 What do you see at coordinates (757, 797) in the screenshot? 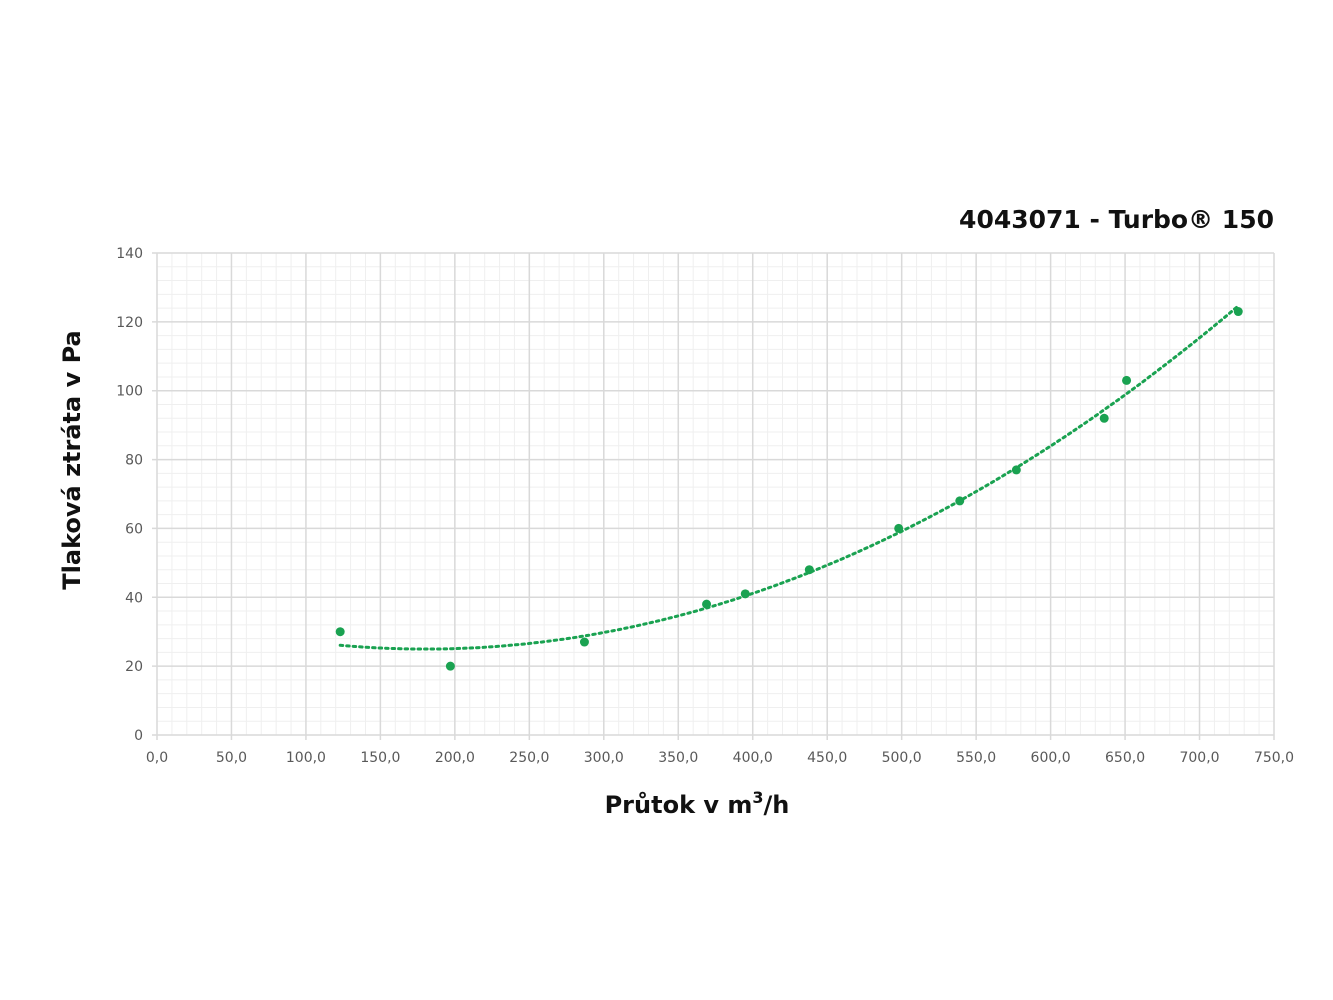
I see `x-axis-label-sup: 3` at bounding box center [757, 797].